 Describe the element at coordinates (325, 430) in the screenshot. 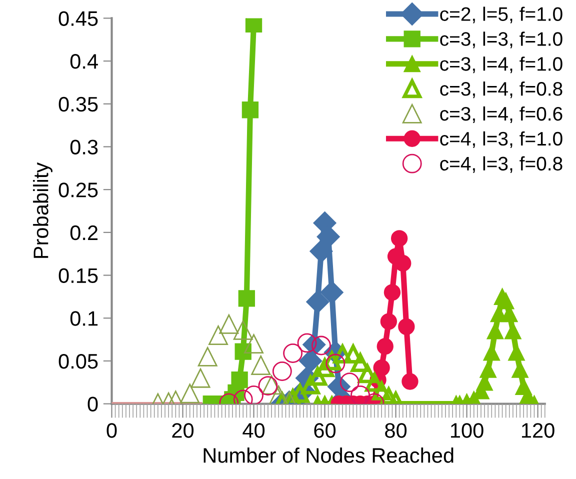

I see `x-tick-label: 60` at that location.